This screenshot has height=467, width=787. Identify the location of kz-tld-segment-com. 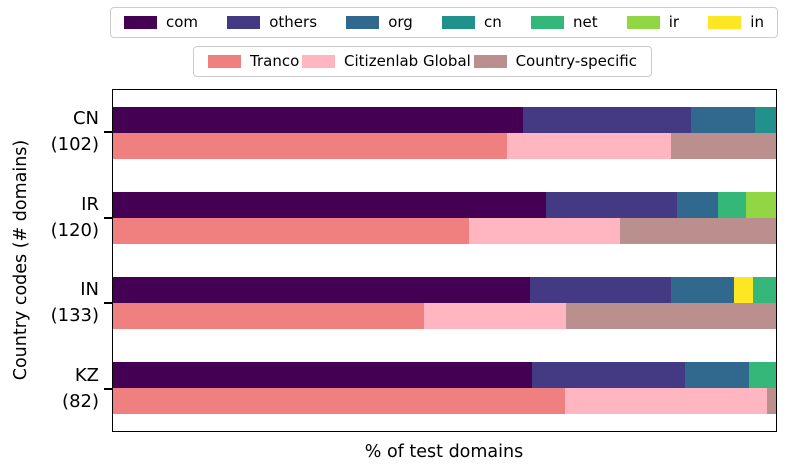
(323, 375).